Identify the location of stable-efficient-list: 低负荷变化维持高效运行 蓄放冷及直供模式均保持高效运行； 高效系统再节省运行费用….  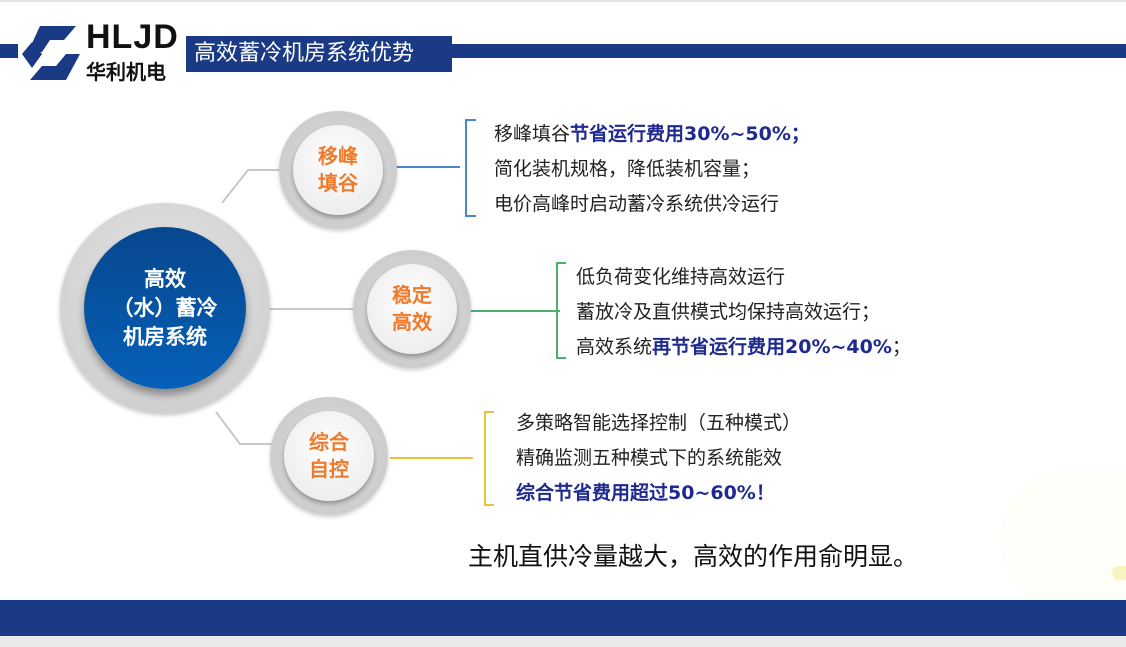
(743, 312).